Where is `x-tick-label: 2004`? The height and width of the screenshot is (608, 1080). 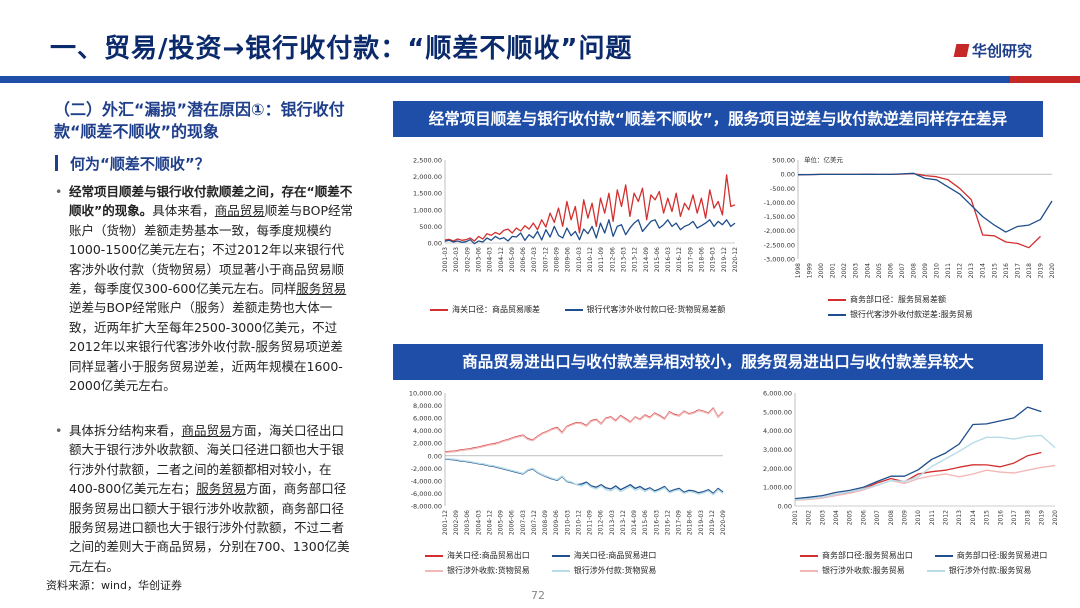 x-tick-label: 2004 is located at coordinates (867, 270).